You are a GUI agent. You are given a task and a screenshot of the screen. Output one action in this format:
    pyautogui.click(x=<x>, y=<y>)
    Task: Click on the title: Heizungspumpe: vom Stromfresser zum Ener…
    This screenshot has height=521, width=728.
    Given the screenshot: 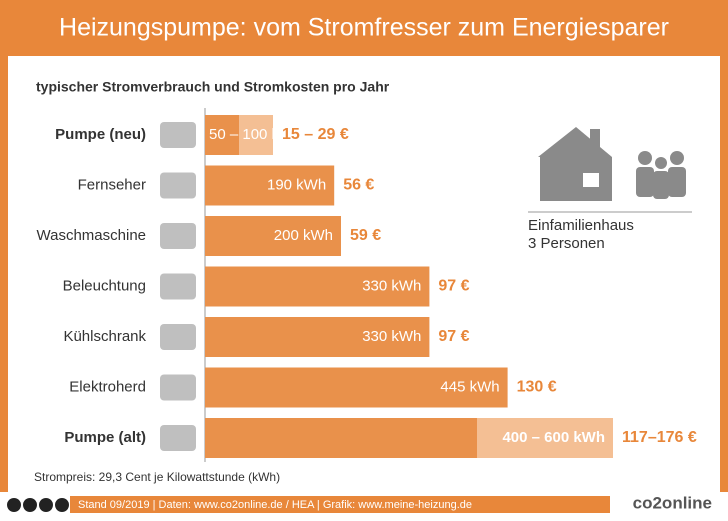 What is the action you would take?
    pyautogui.click(x=364, y=28)
    